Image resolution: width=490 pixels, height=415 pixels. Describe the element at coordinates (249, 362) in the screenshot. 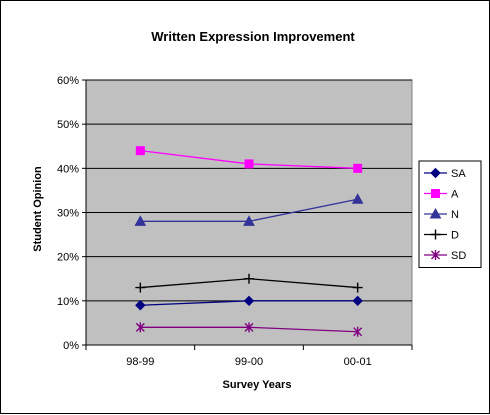

I see `x-tick-label: 99-00` at that location.